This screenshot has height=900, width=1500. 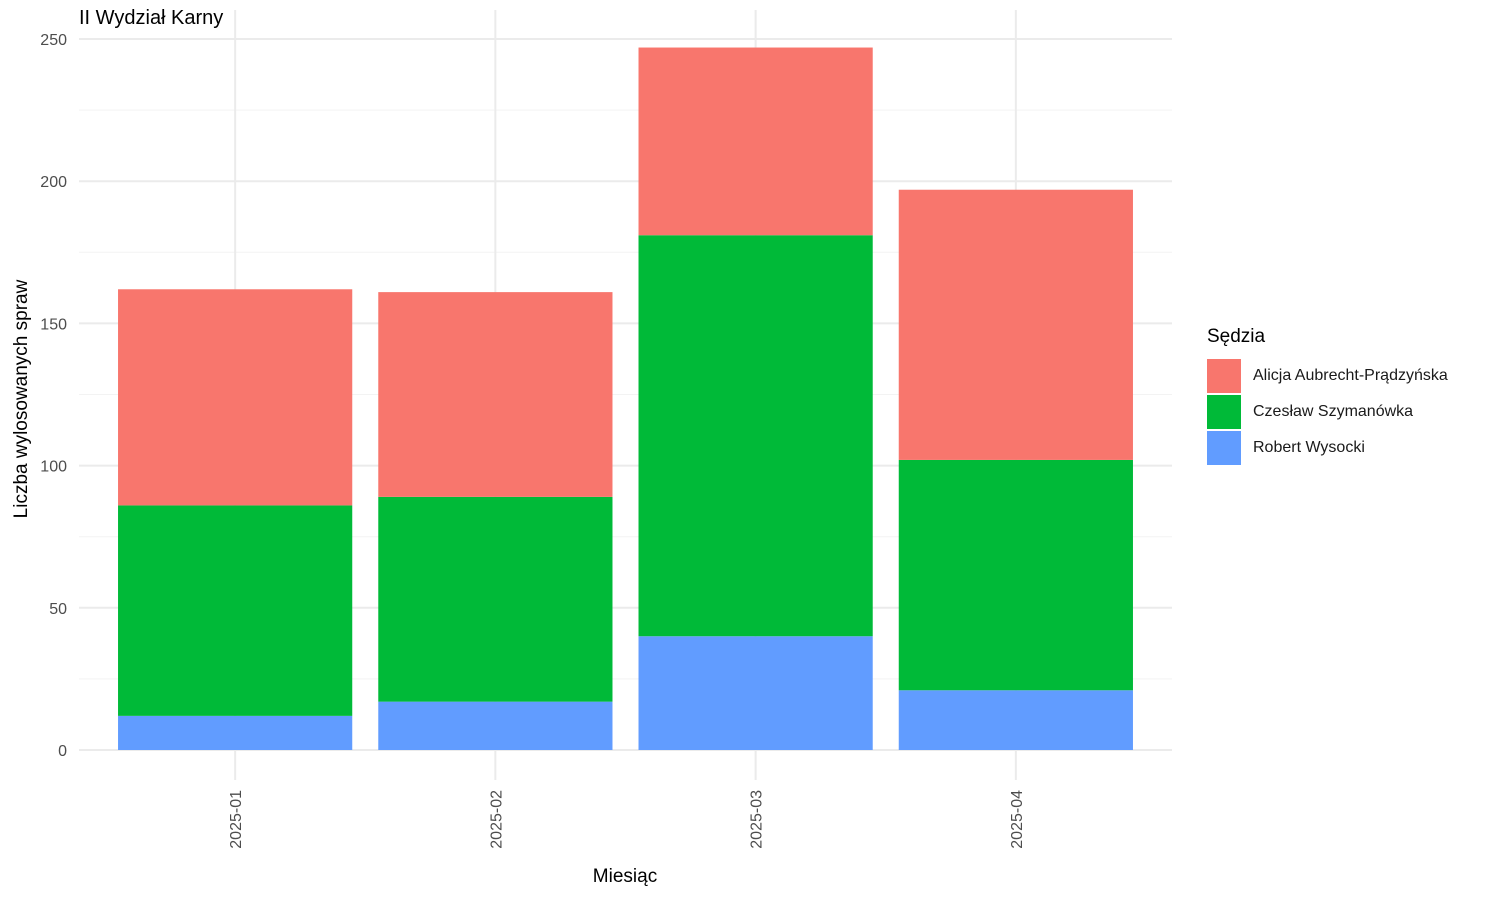 I want to click on x-axis-label: Miesiąc, so click(x=625, y=876).